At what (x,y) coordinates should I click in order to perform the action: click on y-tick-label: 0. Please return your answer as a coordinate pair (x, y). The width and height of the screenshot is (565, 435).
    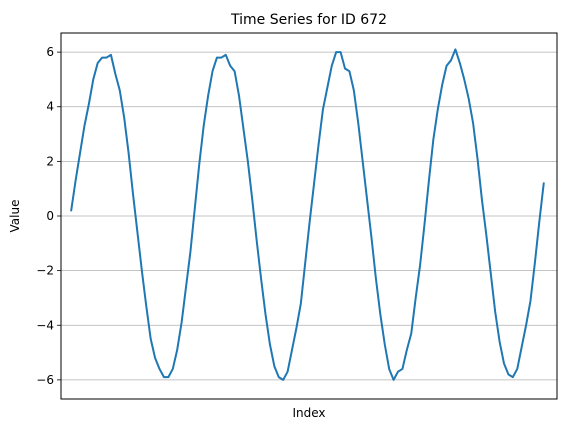
    Looking at the image, I should click on (50, 216).